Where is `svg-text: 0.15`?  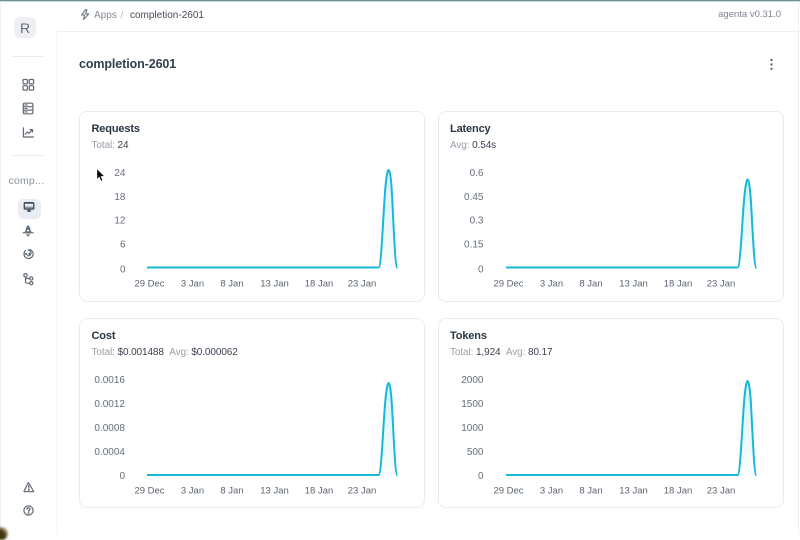 svg-text: 0.15 is located at coordinates (474, 245).